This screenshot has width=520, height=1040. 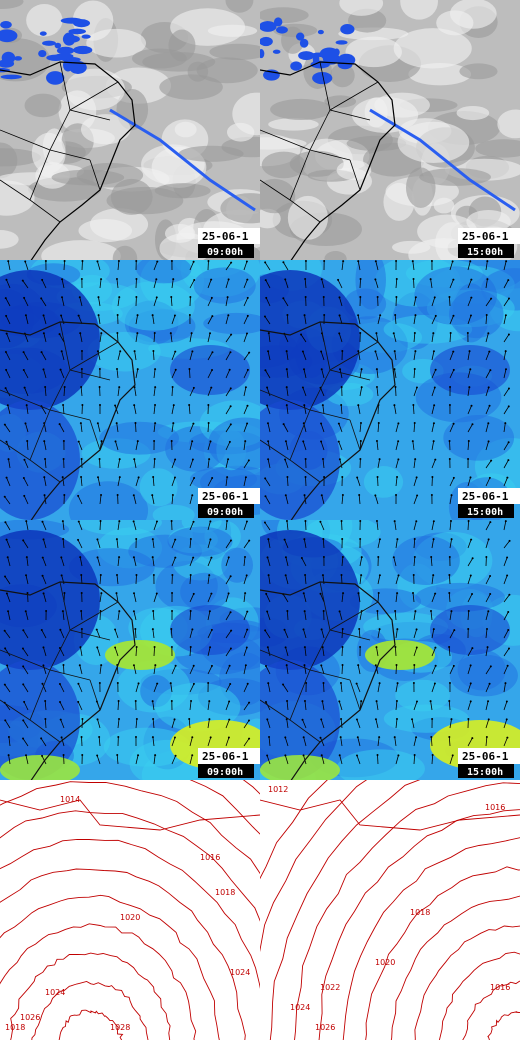 I want to click on pressure-bg, so click(x=390, y=910).